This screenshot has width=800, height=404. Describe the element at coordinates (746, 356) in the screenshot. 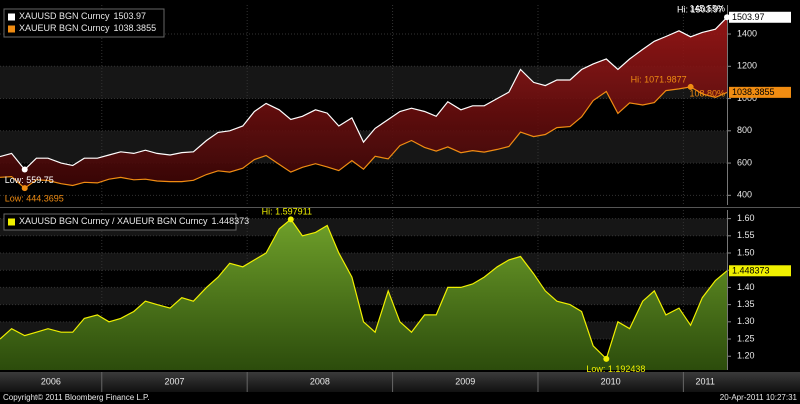

I see `y-tick-label: 1.20` at that location.